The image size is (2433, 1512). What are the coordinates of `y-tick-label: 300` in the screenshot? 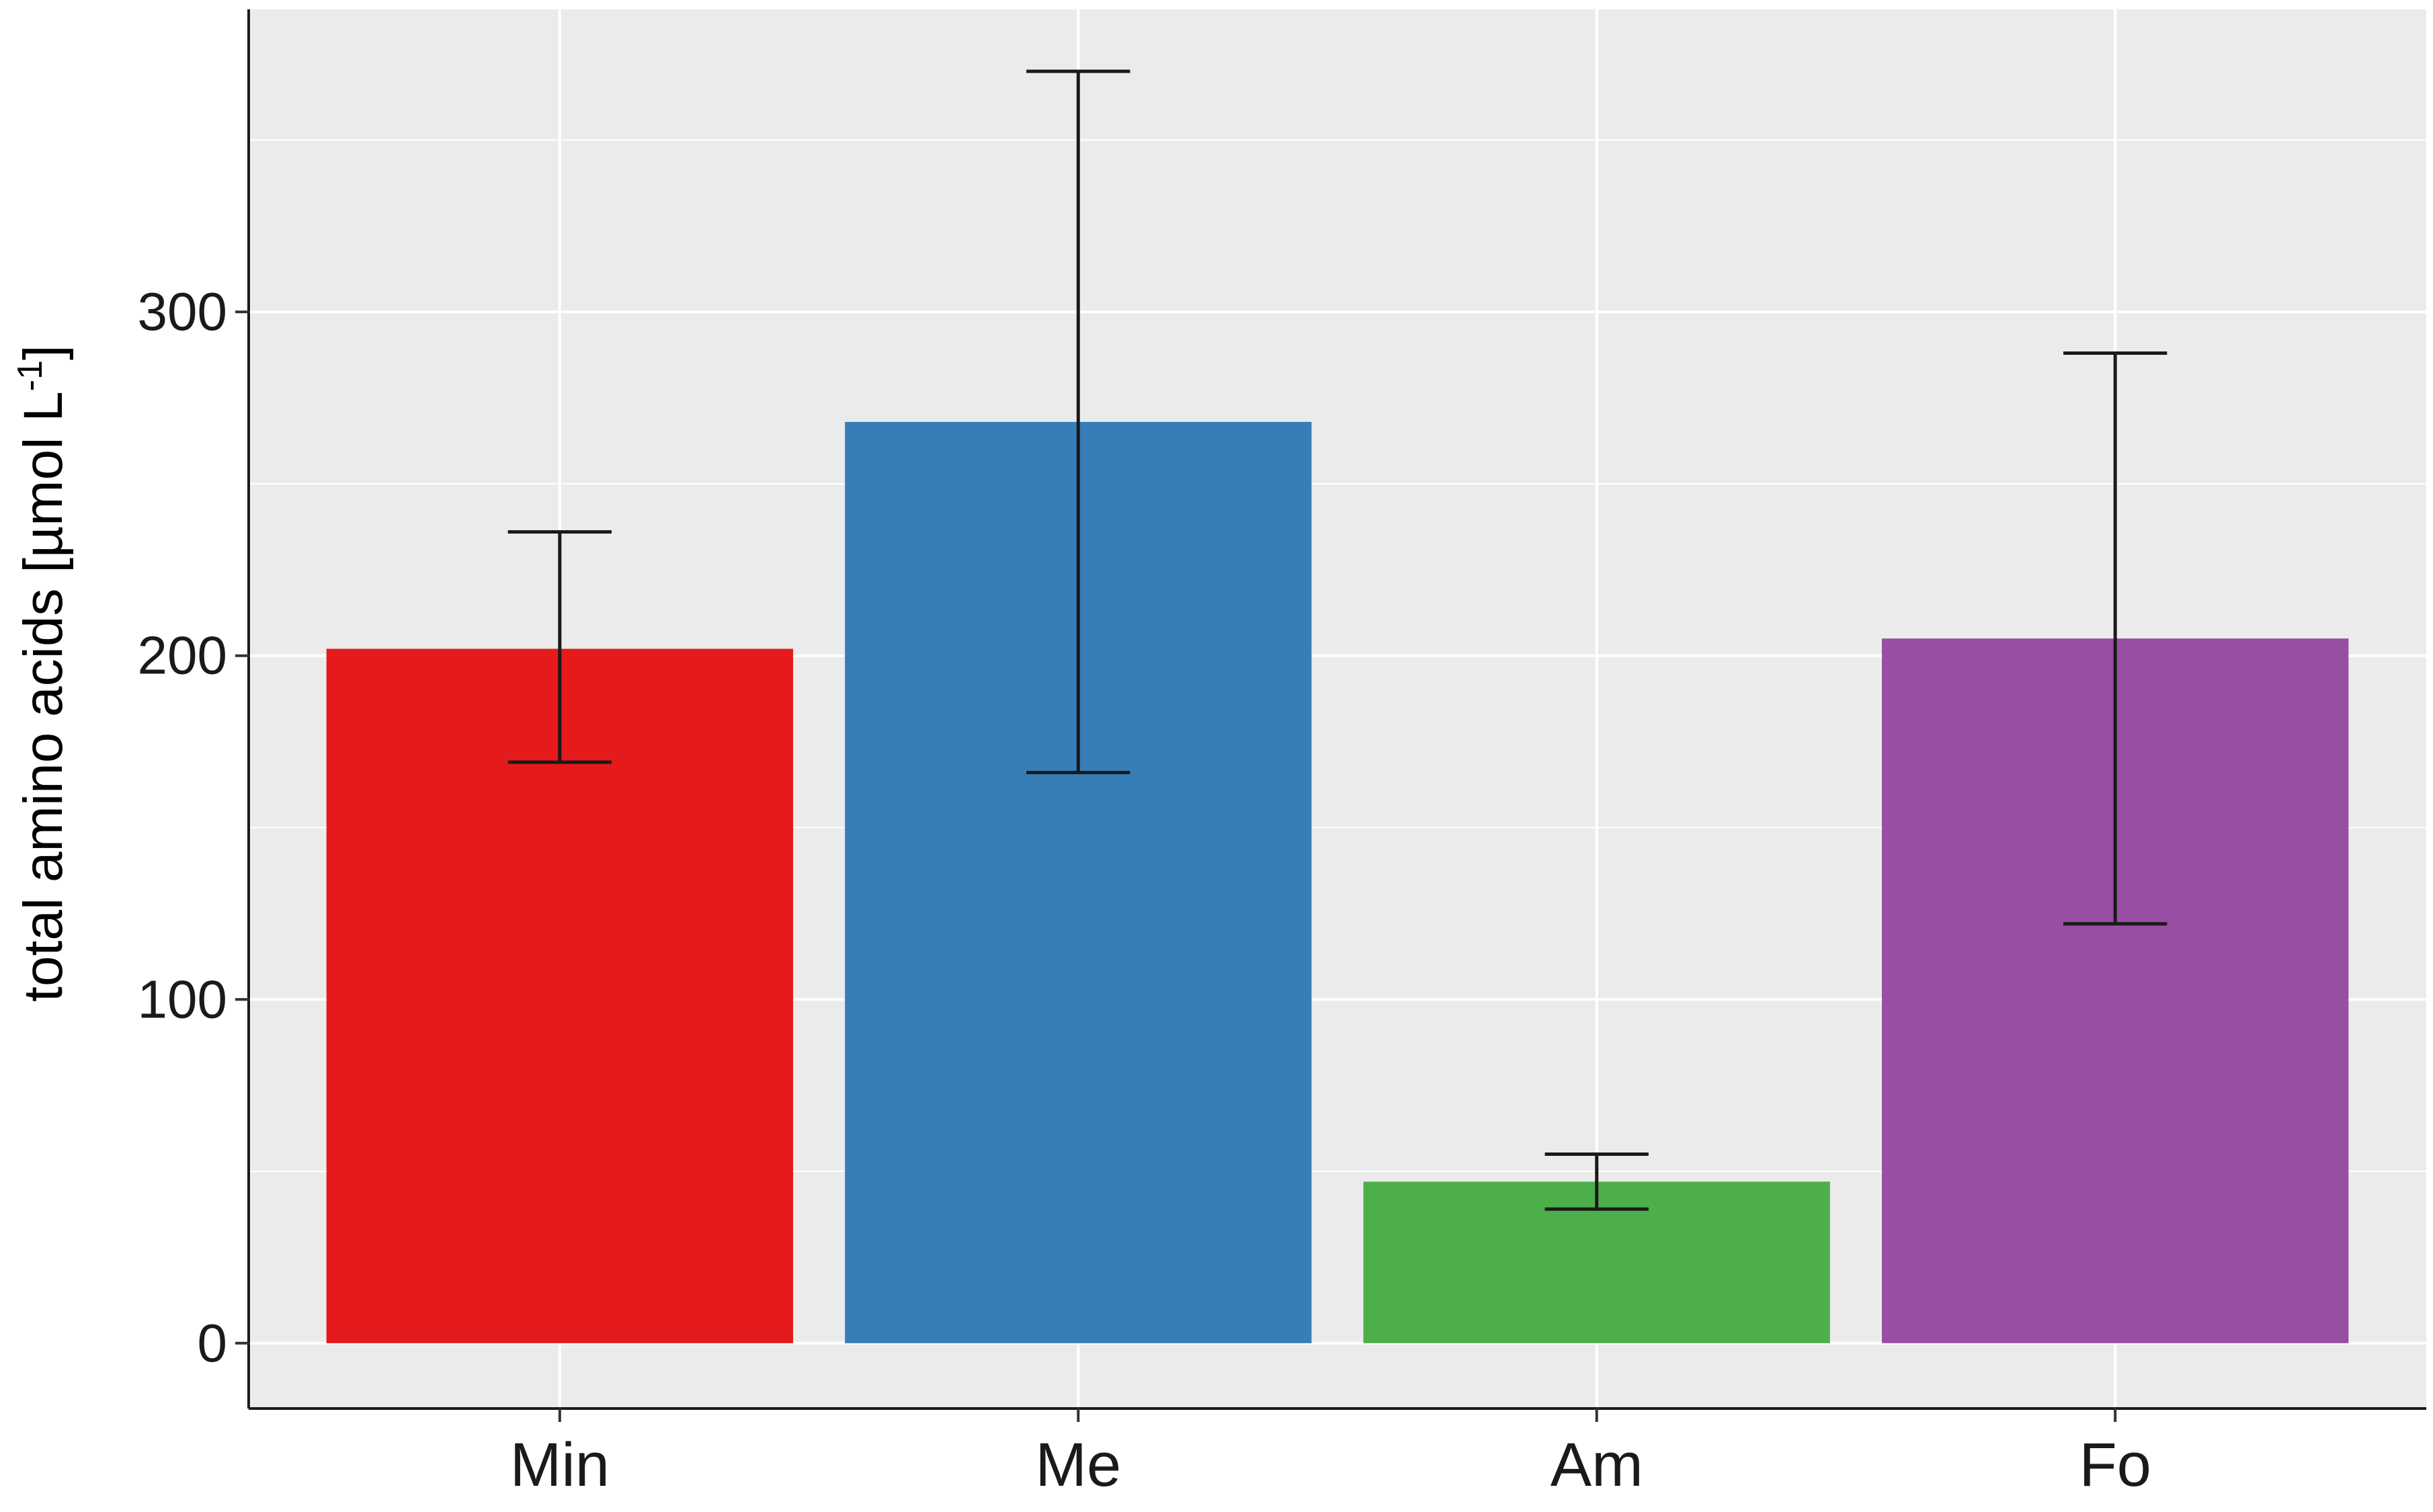 It's located at (182, 312).